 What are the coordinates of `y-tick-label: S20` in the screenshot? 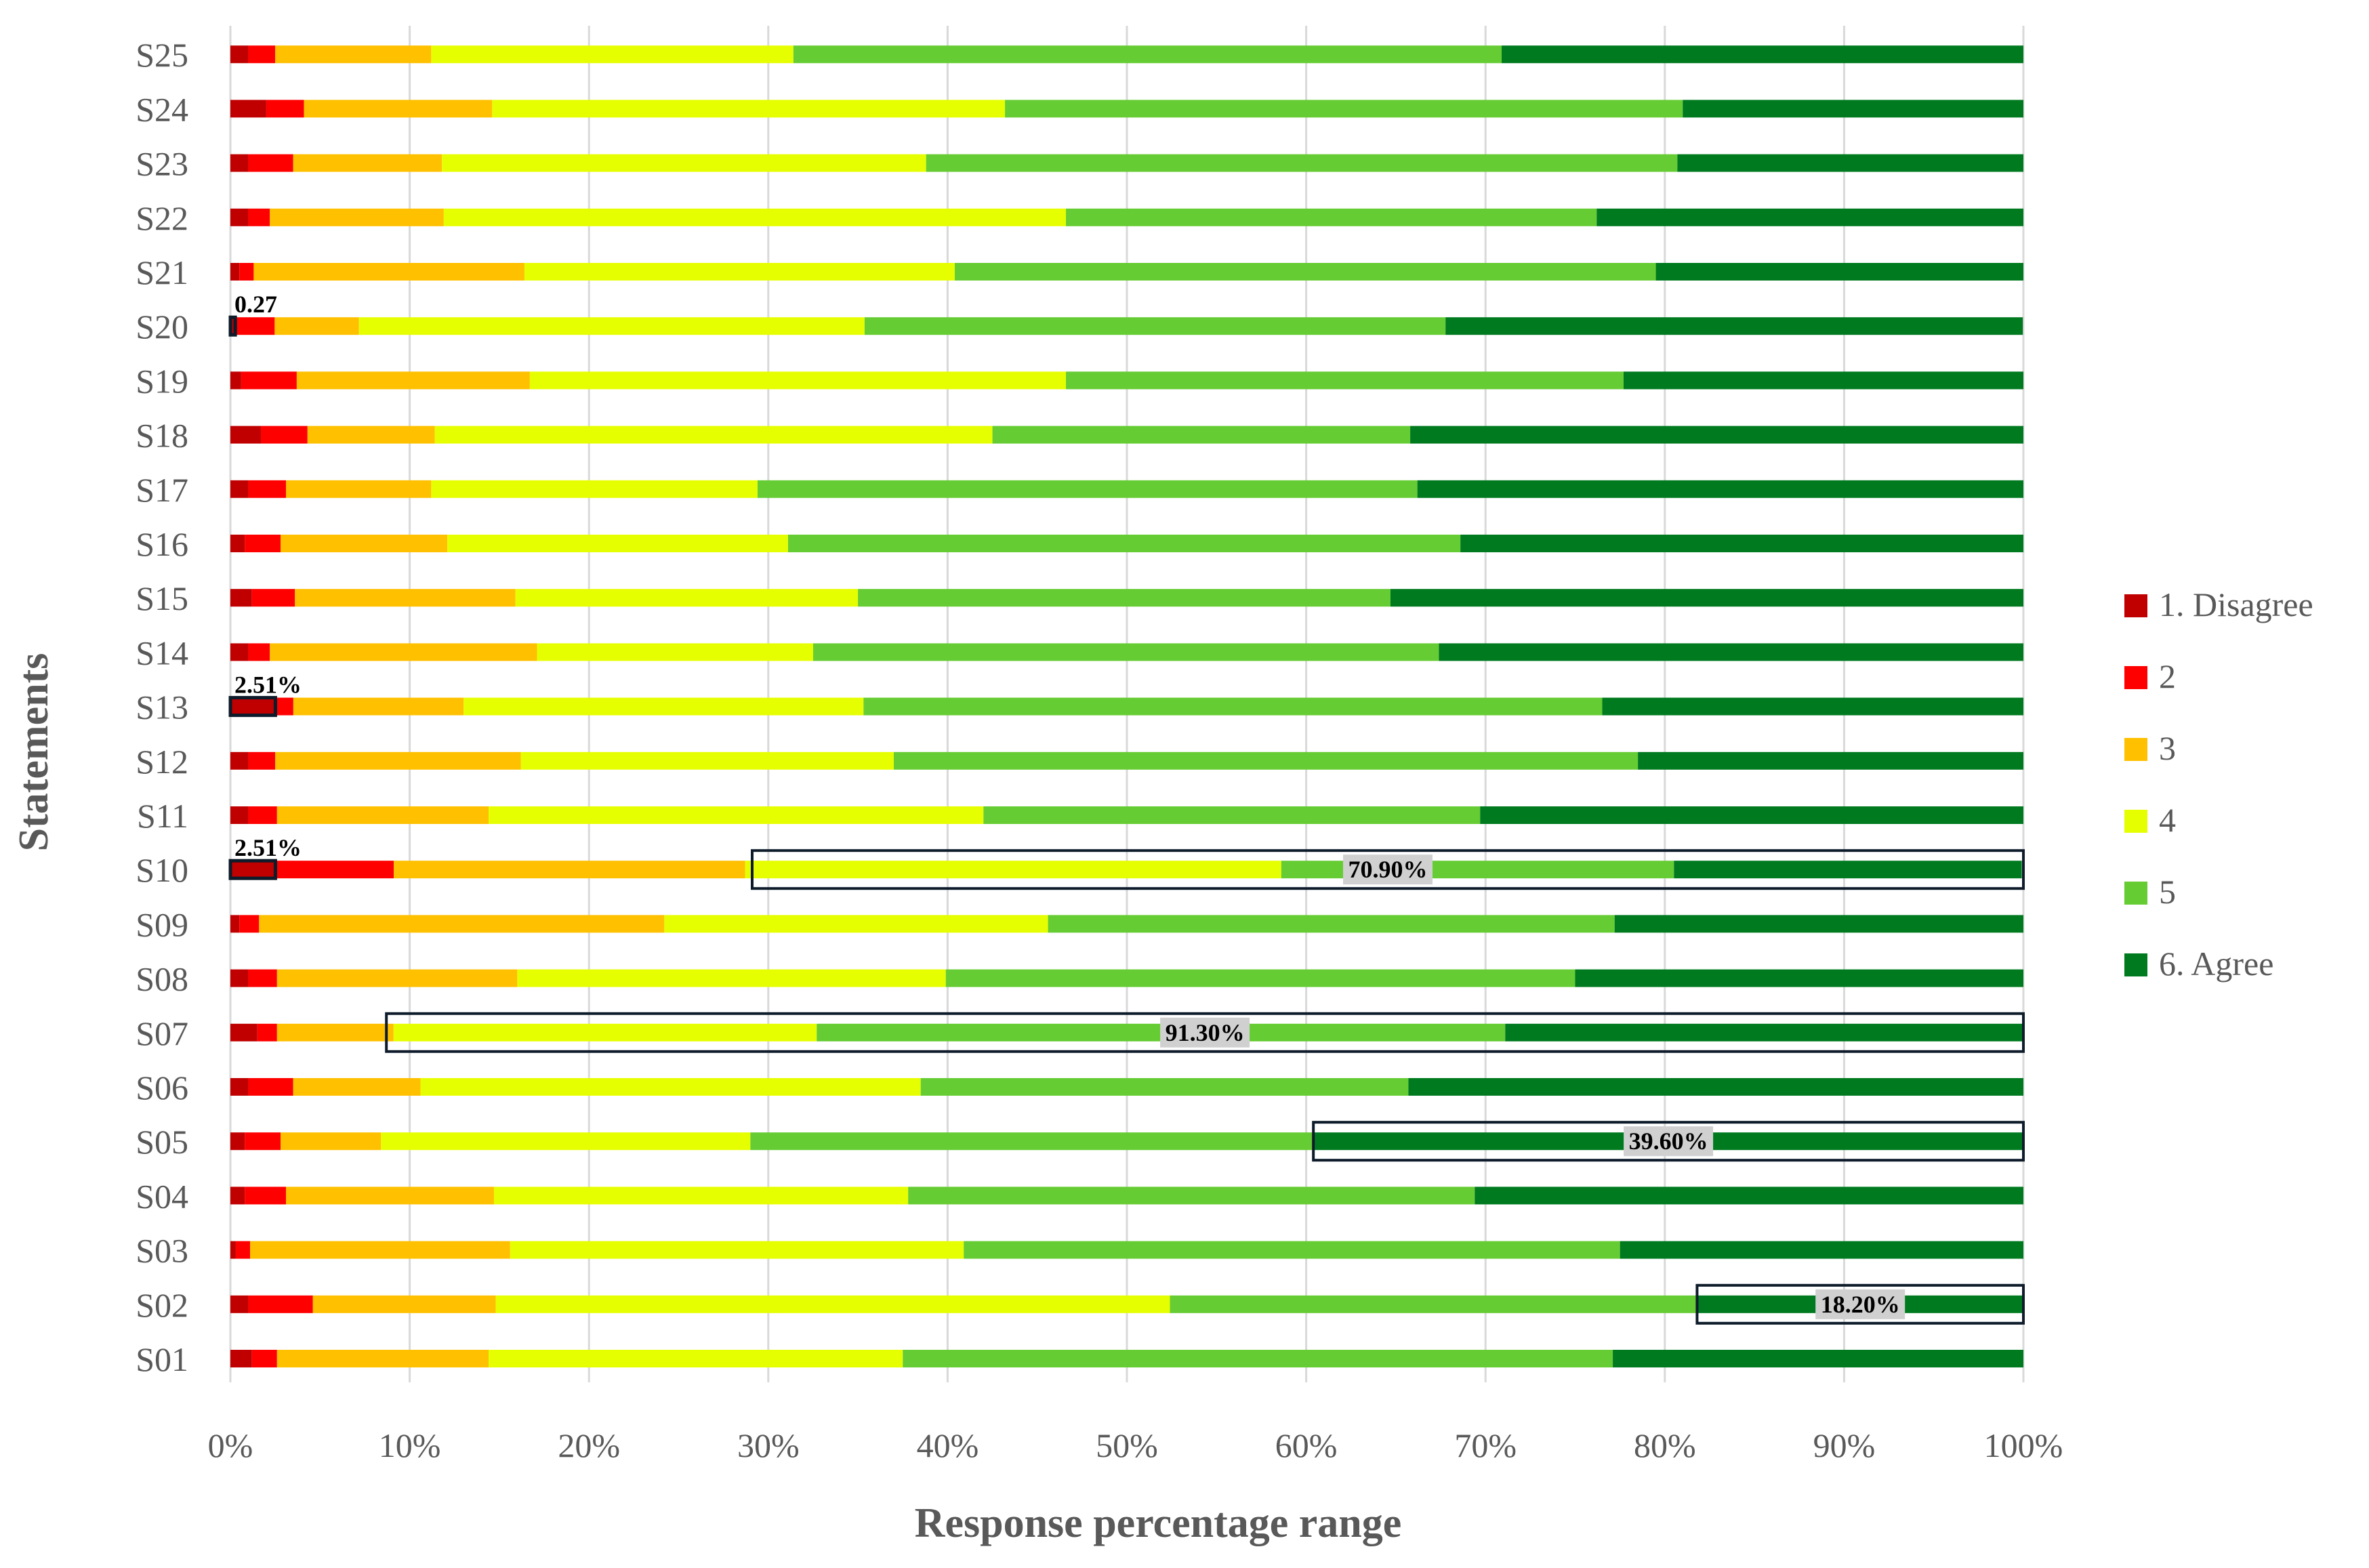 It's located at (162, 327).